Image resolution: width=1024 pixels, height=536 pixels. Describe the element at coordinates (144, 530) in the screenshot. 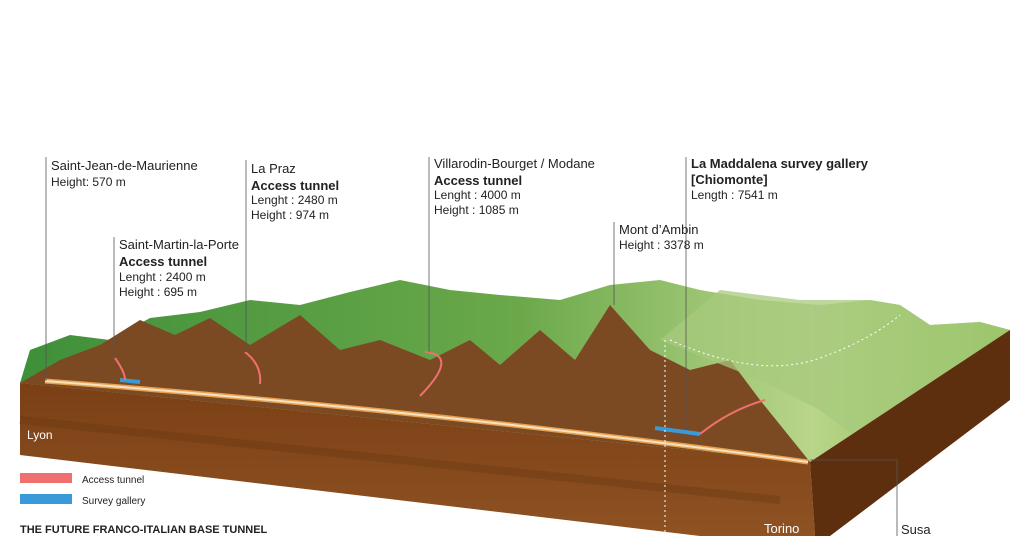

I see `title: THE FUTURE FRANCO-ITALIAN BASE TUNNEL` at that location.